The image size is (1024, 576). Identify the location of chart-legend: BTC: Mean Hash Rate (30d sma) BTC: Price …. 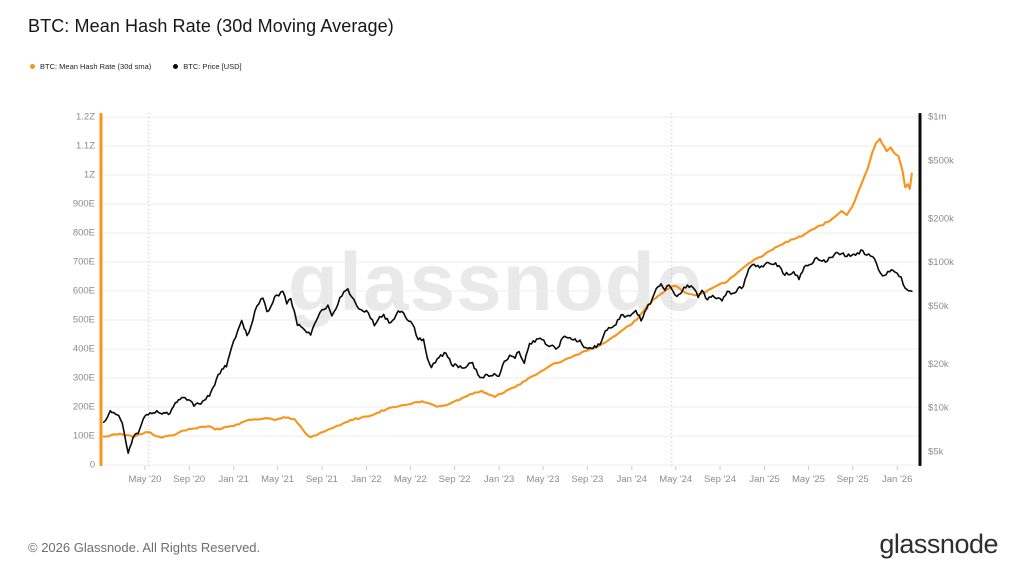
(147, 66).